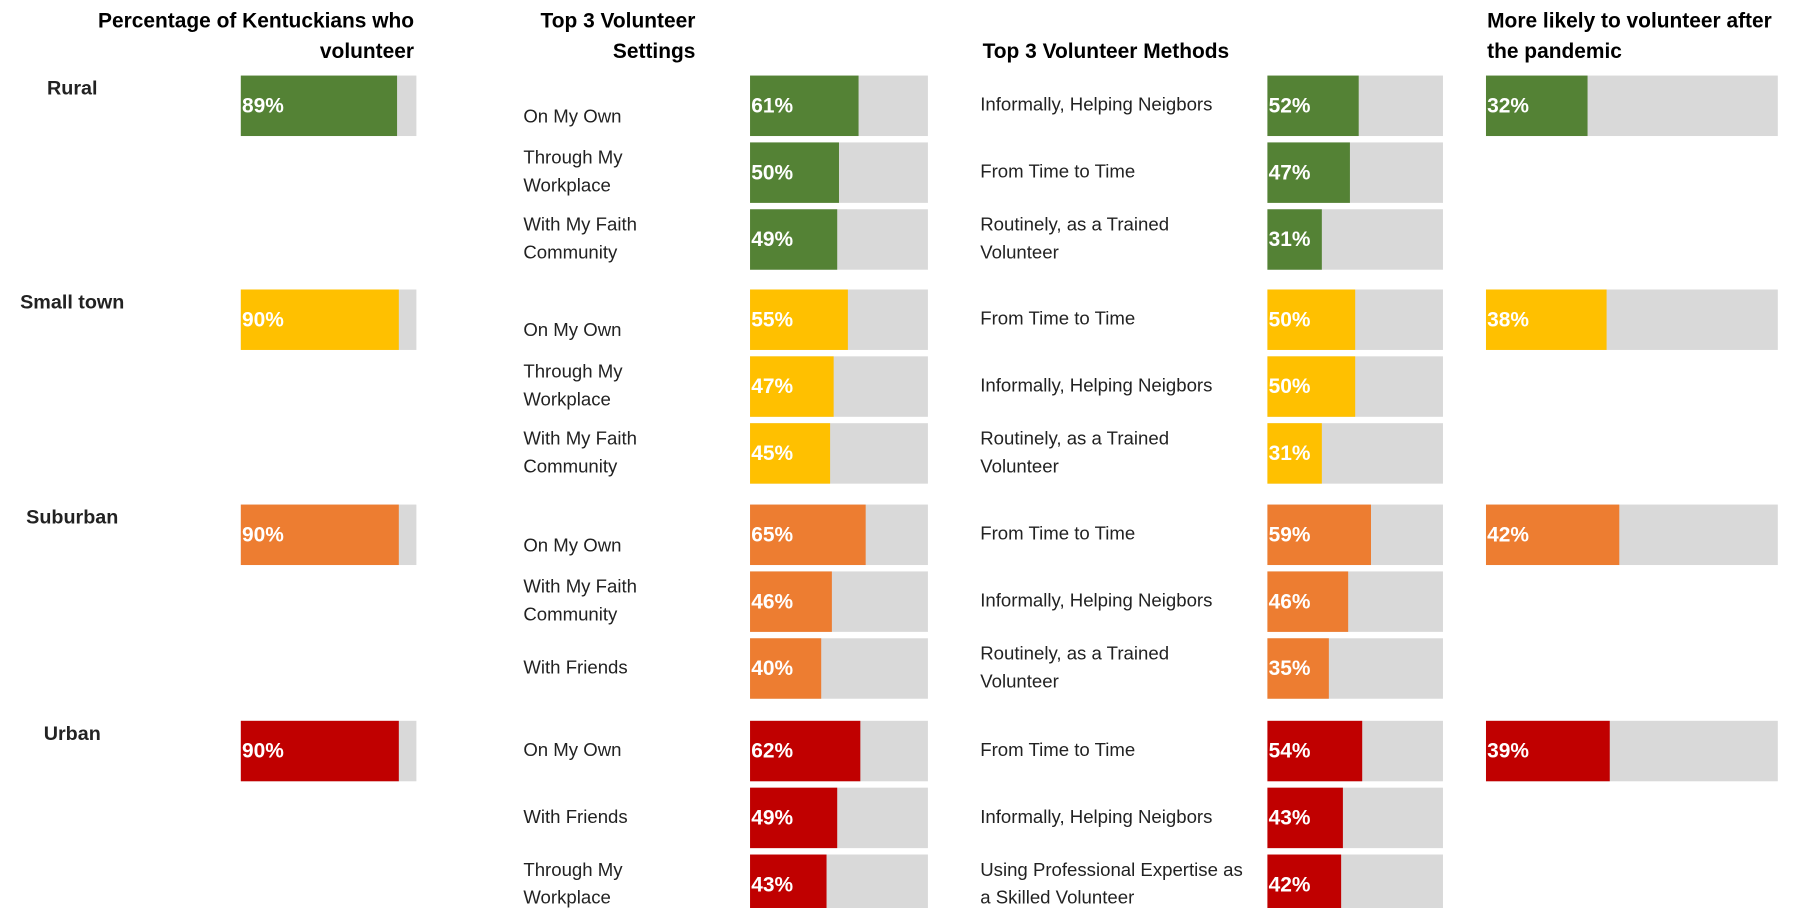 The image size is (1814, 908). Describe the element at coordinates (1290, 534) in the screenshot. I see `value-label: 59%` at that location.